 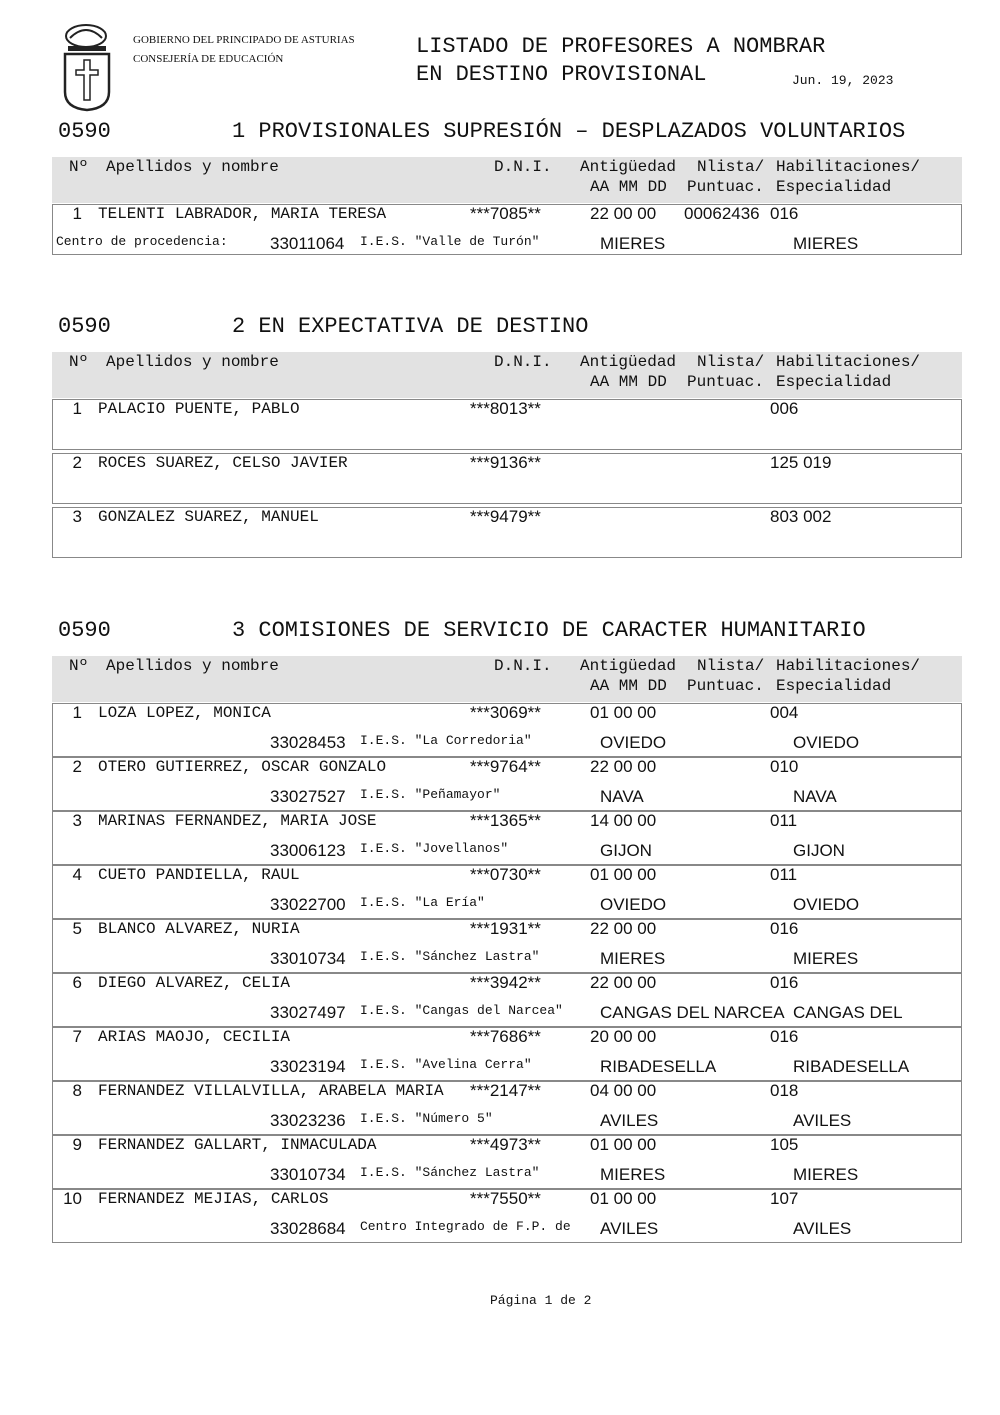 What do you see at coordinates (242, 214) in the screenshot?
I see `teacher-name: TELENTI LABRADOR, MARIA TERESA` at bounding box center [242, 214].